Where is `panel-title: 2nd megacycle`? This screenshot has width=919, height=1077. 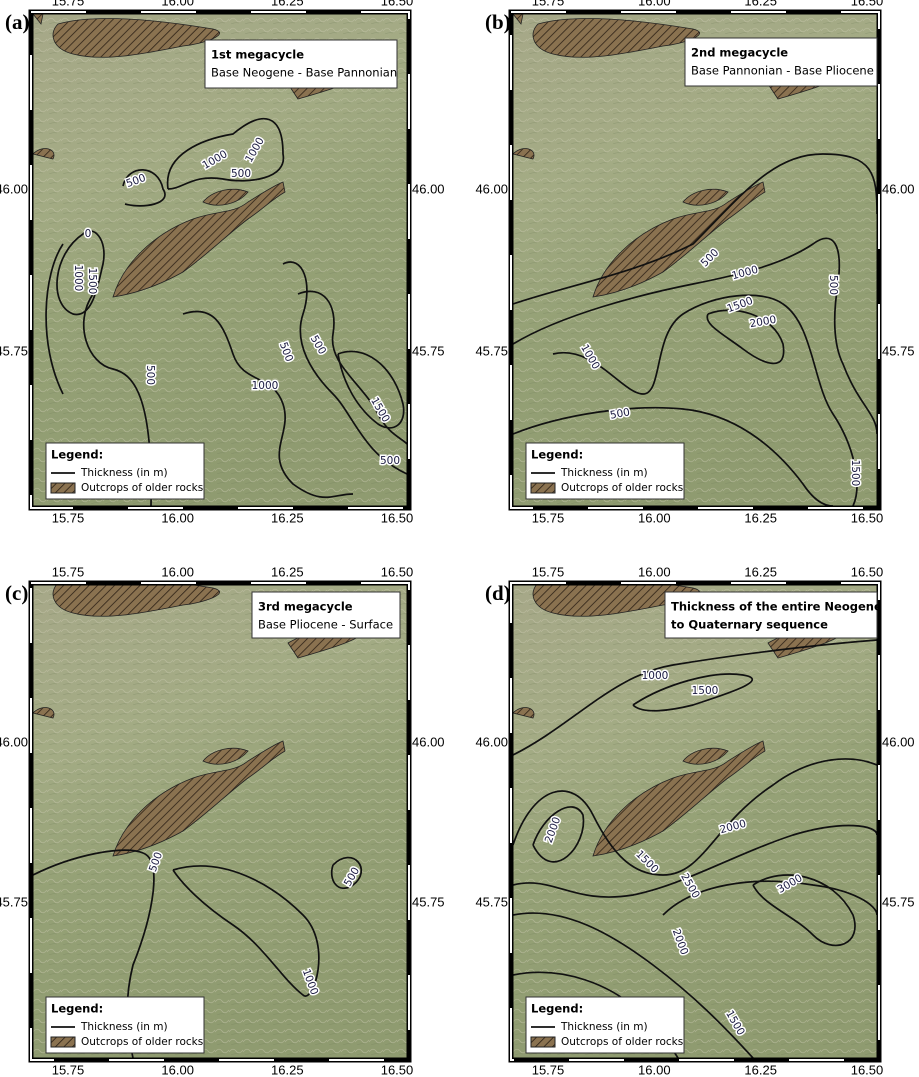
panel-title: 2nd megacycle is located at coordinates (739, 53).